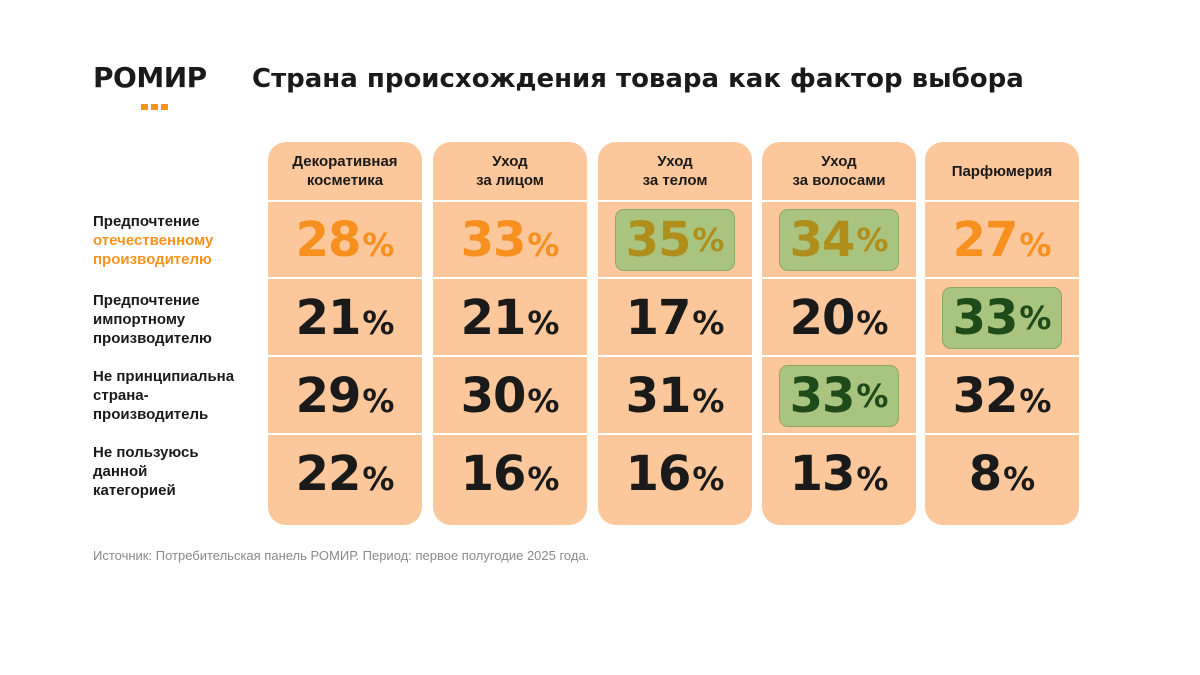 The image size is (1200, 675). Describe the element at coordinates (152, 338) in the screenshot. I see `row-label-line: производителю` at that location.